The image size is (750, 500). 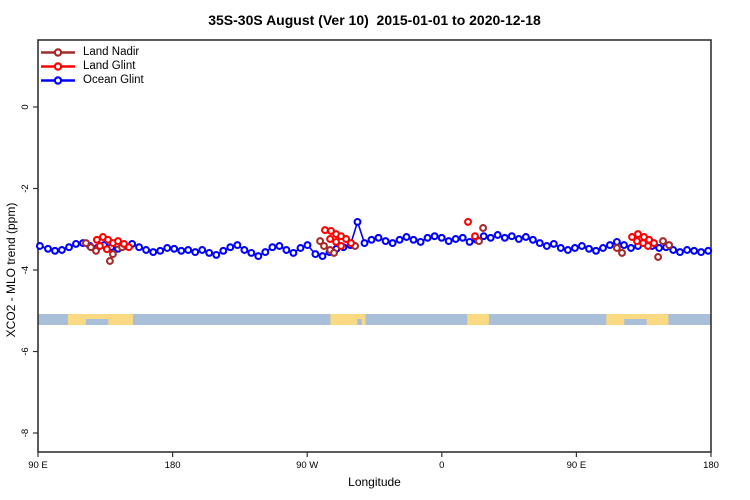 I want to click on legend-item-ocean-glint: Ocean Glint, so click(x=92, y=80).